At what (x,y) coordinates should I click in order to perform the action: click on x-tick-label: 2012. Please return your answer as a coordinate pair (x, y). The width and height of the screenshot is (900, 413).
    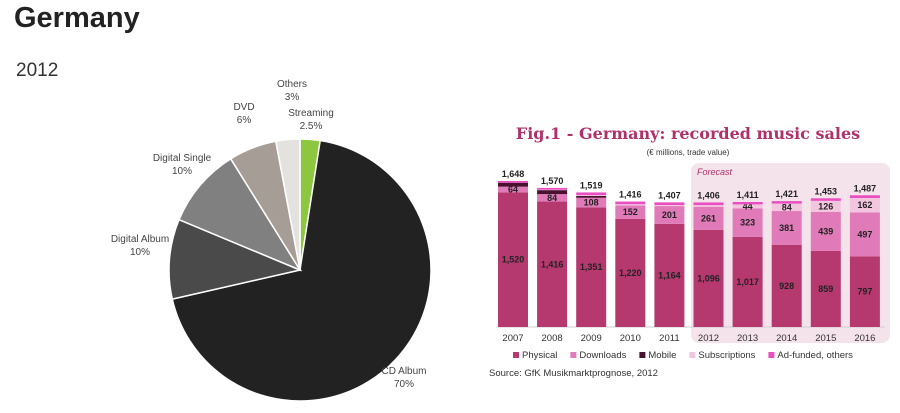
    Looking at the image, I should click on (708, 338).